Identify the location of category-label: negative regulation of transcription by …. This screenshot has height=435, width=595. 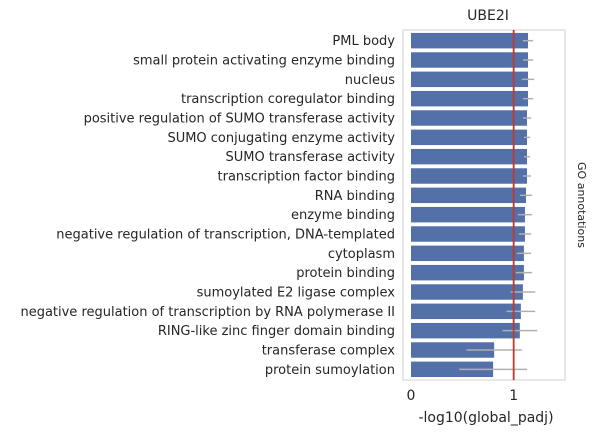
(207, 312).